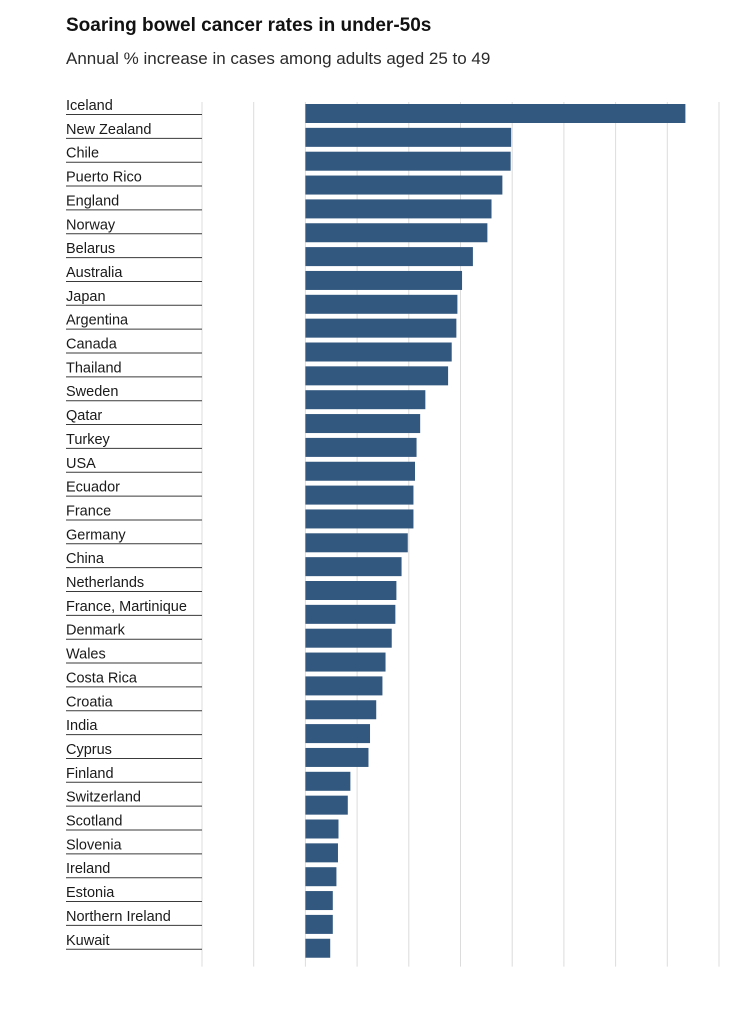 The height and width of the screenshot is (1024, 742). What do you see at coordinates (88, 440) in the screenshot?
I see `category-label: Turkey` at bounding box center [88, 440].